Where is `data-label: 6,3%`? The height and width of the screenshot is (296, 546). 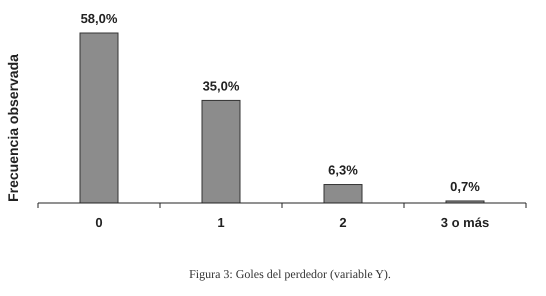
data-label: 6,3% is located at coordinates (343, 170).